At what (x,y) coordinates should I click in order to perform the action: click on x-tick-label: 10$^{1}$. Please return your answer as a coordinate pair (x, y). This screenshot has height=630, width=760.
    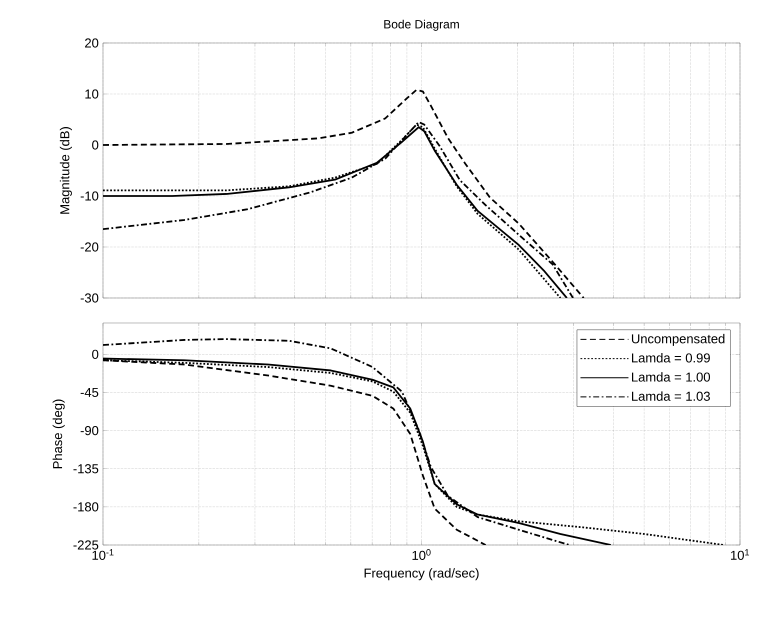
    Looking at the image, I should click on (740, 554).